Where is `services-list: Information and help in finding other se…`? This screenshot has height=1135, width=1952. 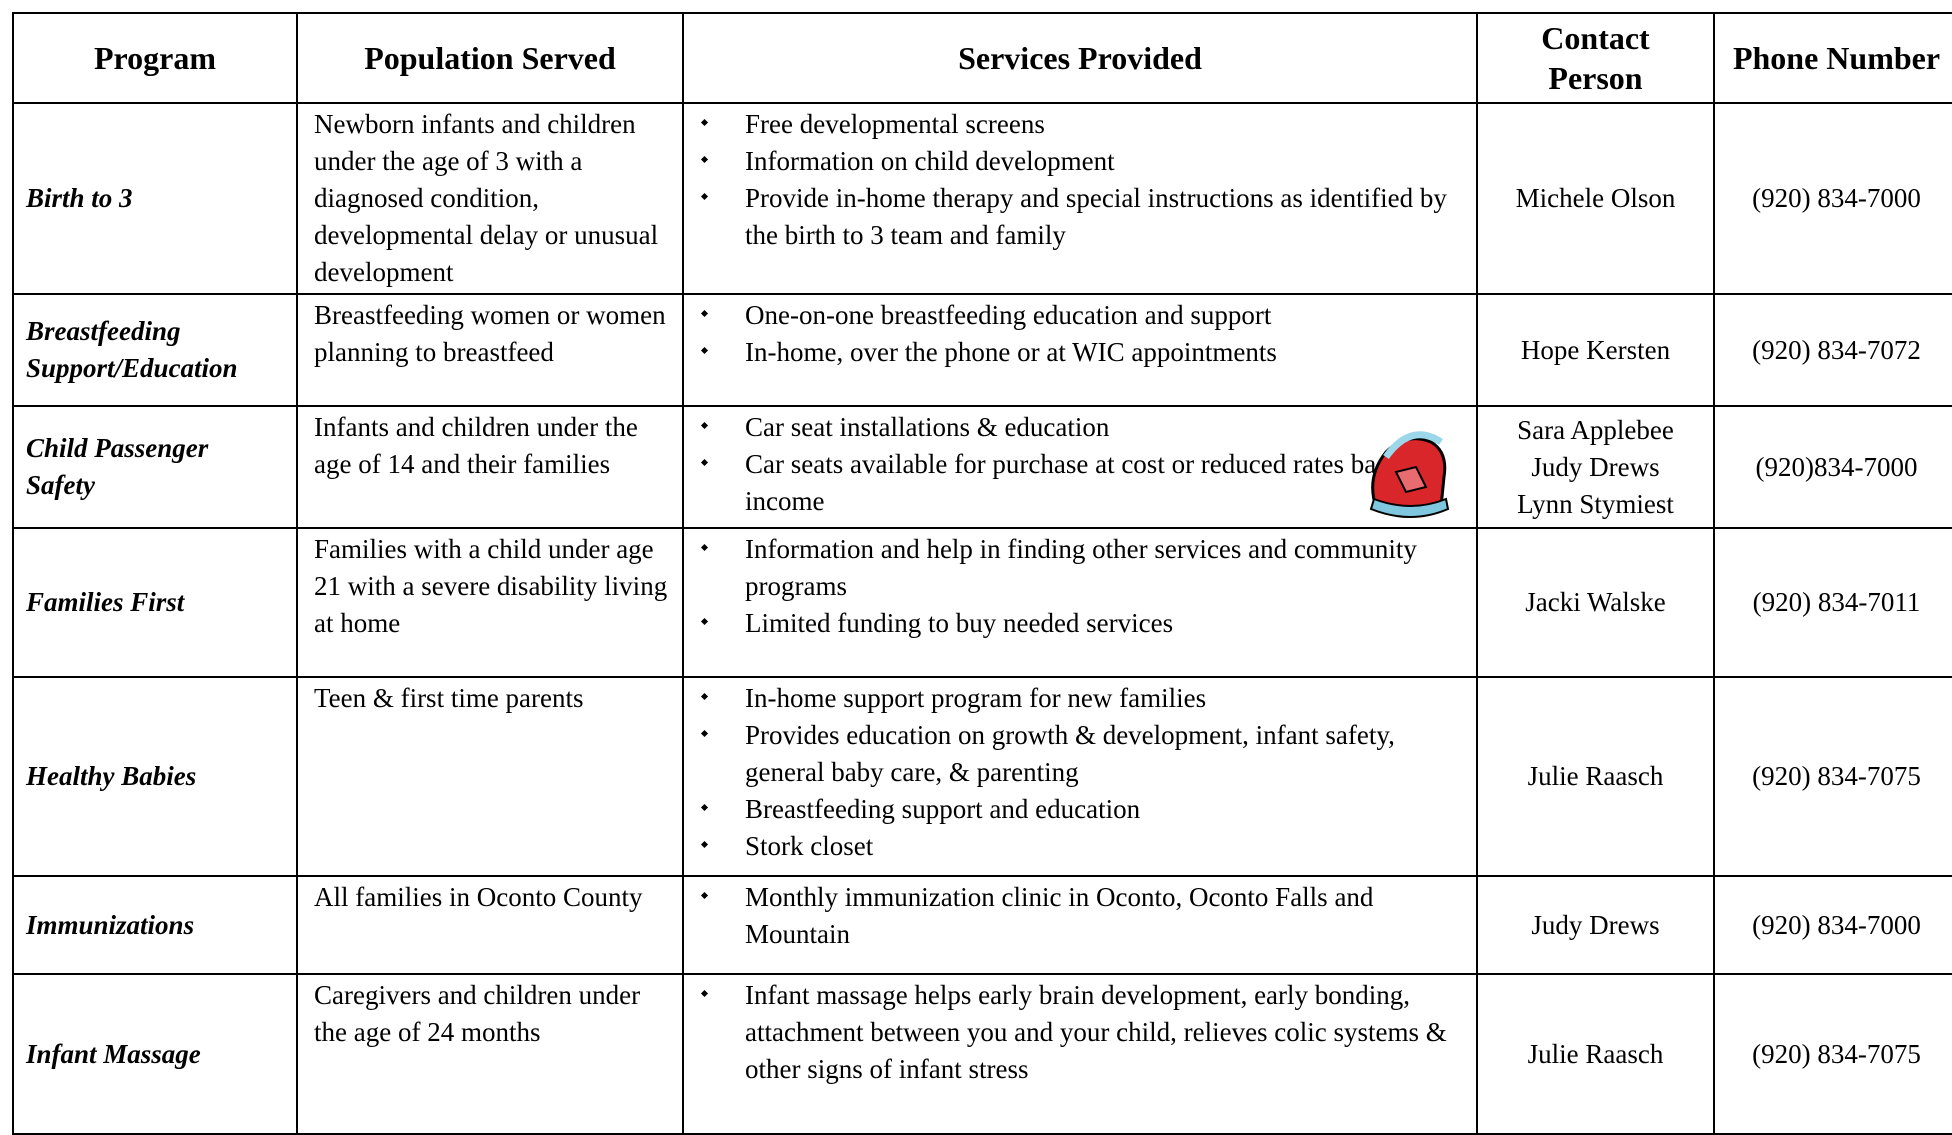
services-list: Information and help in finding other se… is located at coordinates (1081, 586).